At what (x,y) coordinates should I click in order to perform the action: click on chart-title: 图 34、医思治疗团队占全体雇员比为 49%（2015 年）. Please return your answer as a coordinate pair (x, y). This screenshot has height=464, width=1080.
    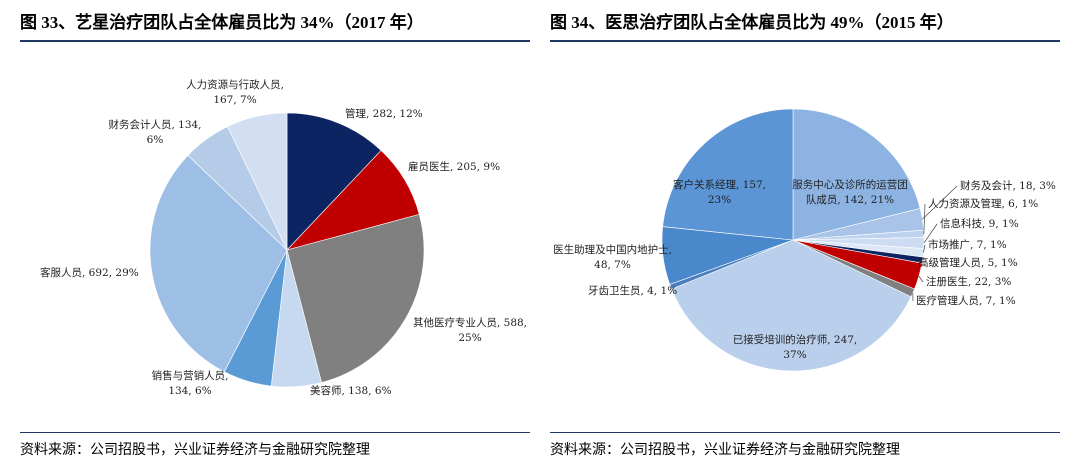
    Looking at the image, I should click on (805, 25).